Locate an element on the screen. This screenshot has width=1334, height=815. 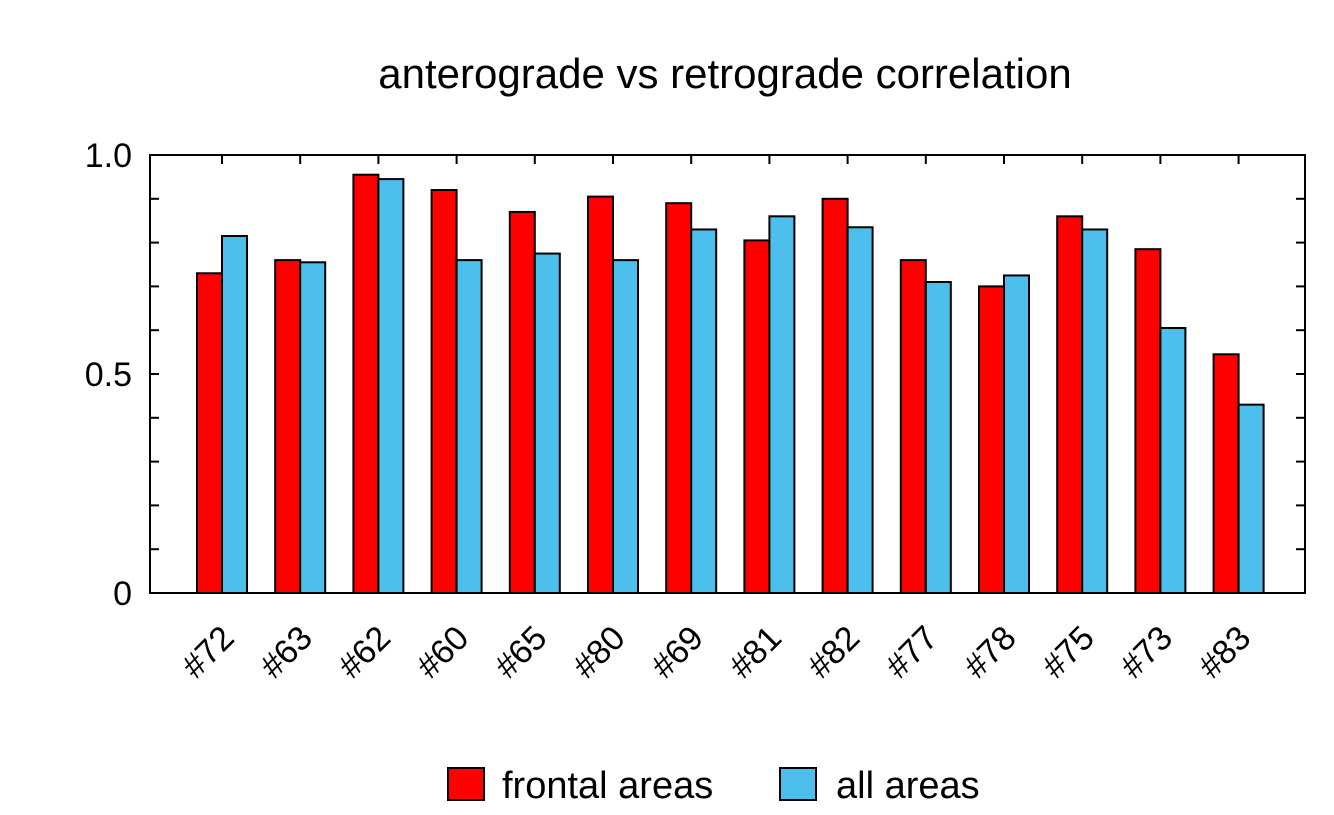
y-tick-label: 0.5 is located at coordinates (108, 375).